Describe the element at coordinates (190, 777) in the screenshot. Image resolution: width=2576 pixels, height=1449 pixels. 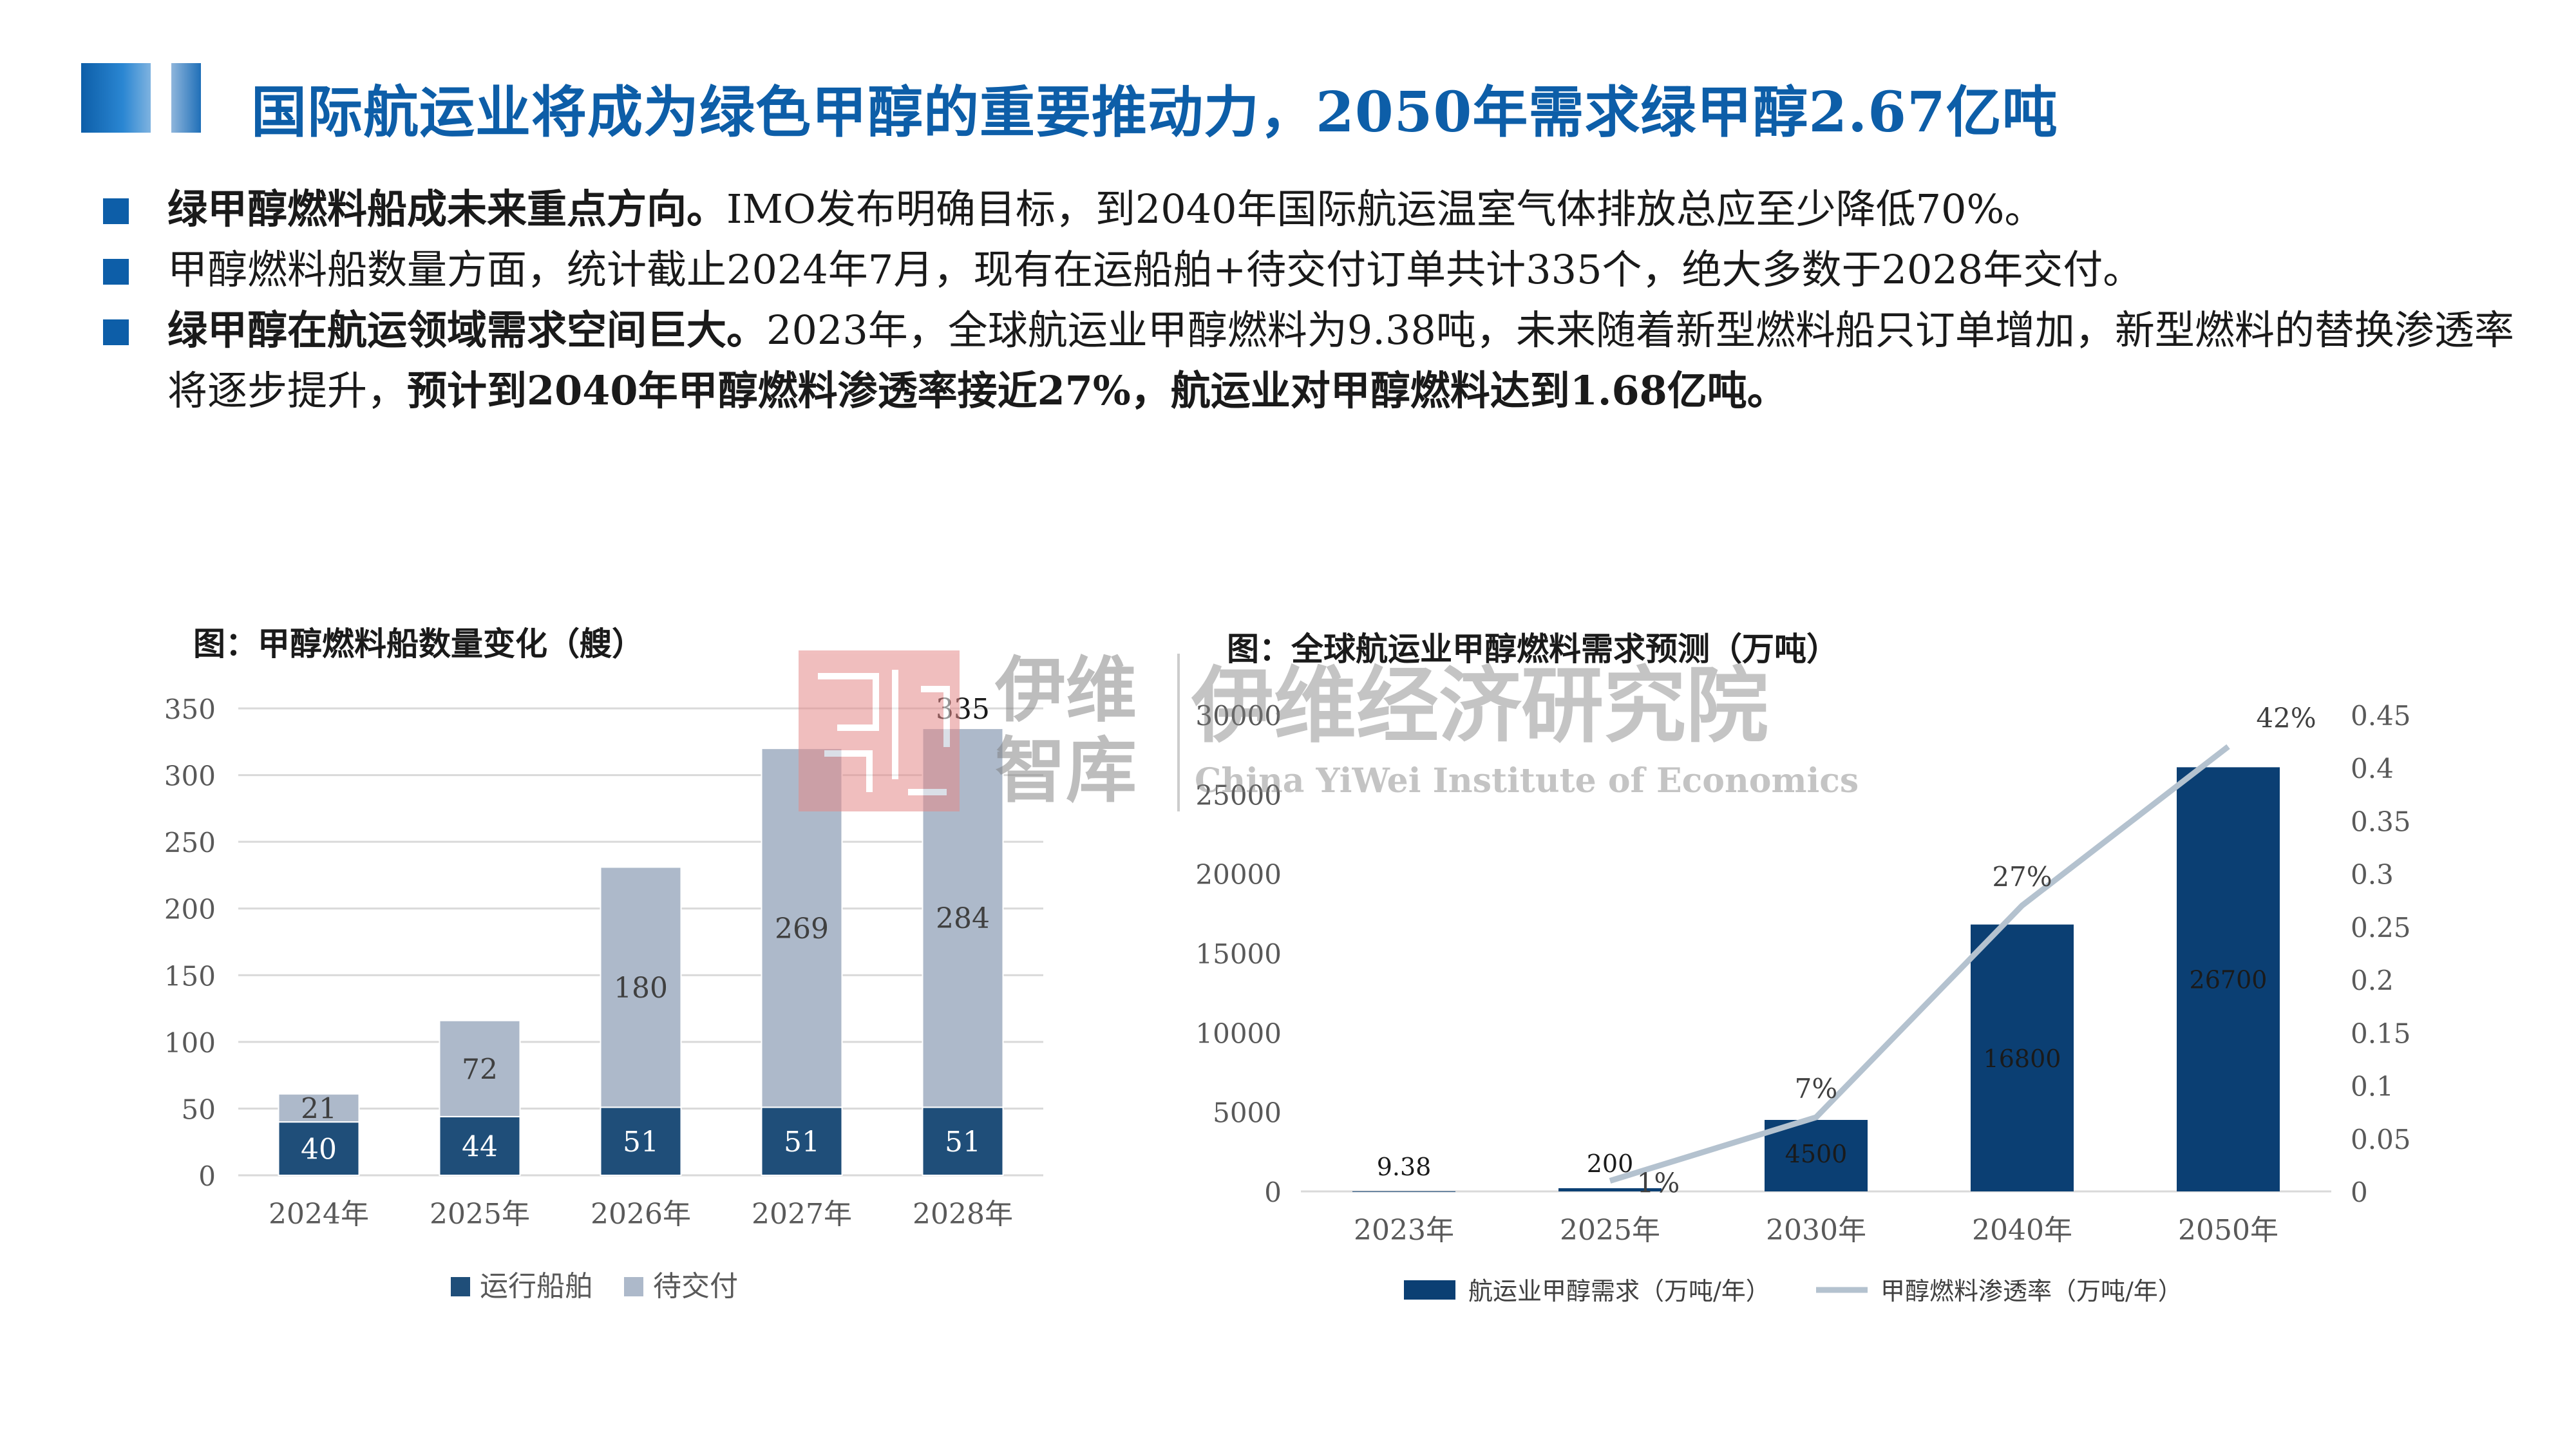
I see `y-tick-label: 300` at that location.